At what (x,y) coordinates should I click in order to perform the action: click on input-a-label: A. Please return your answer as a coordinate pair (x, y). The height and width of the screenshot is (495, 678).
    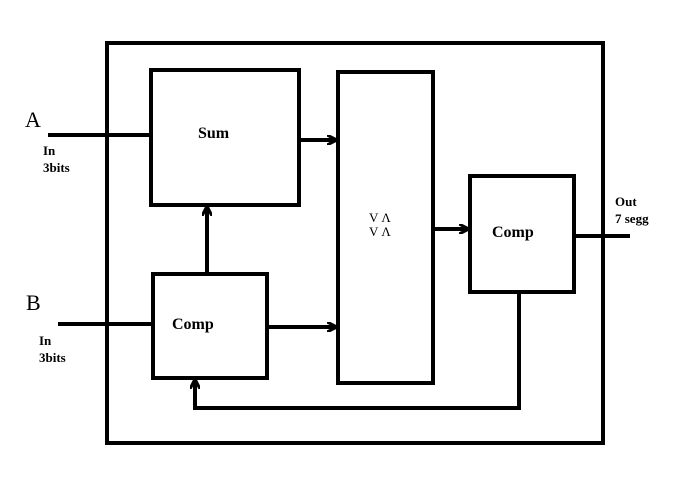
    Looking at the image, I should click on (33, 119).